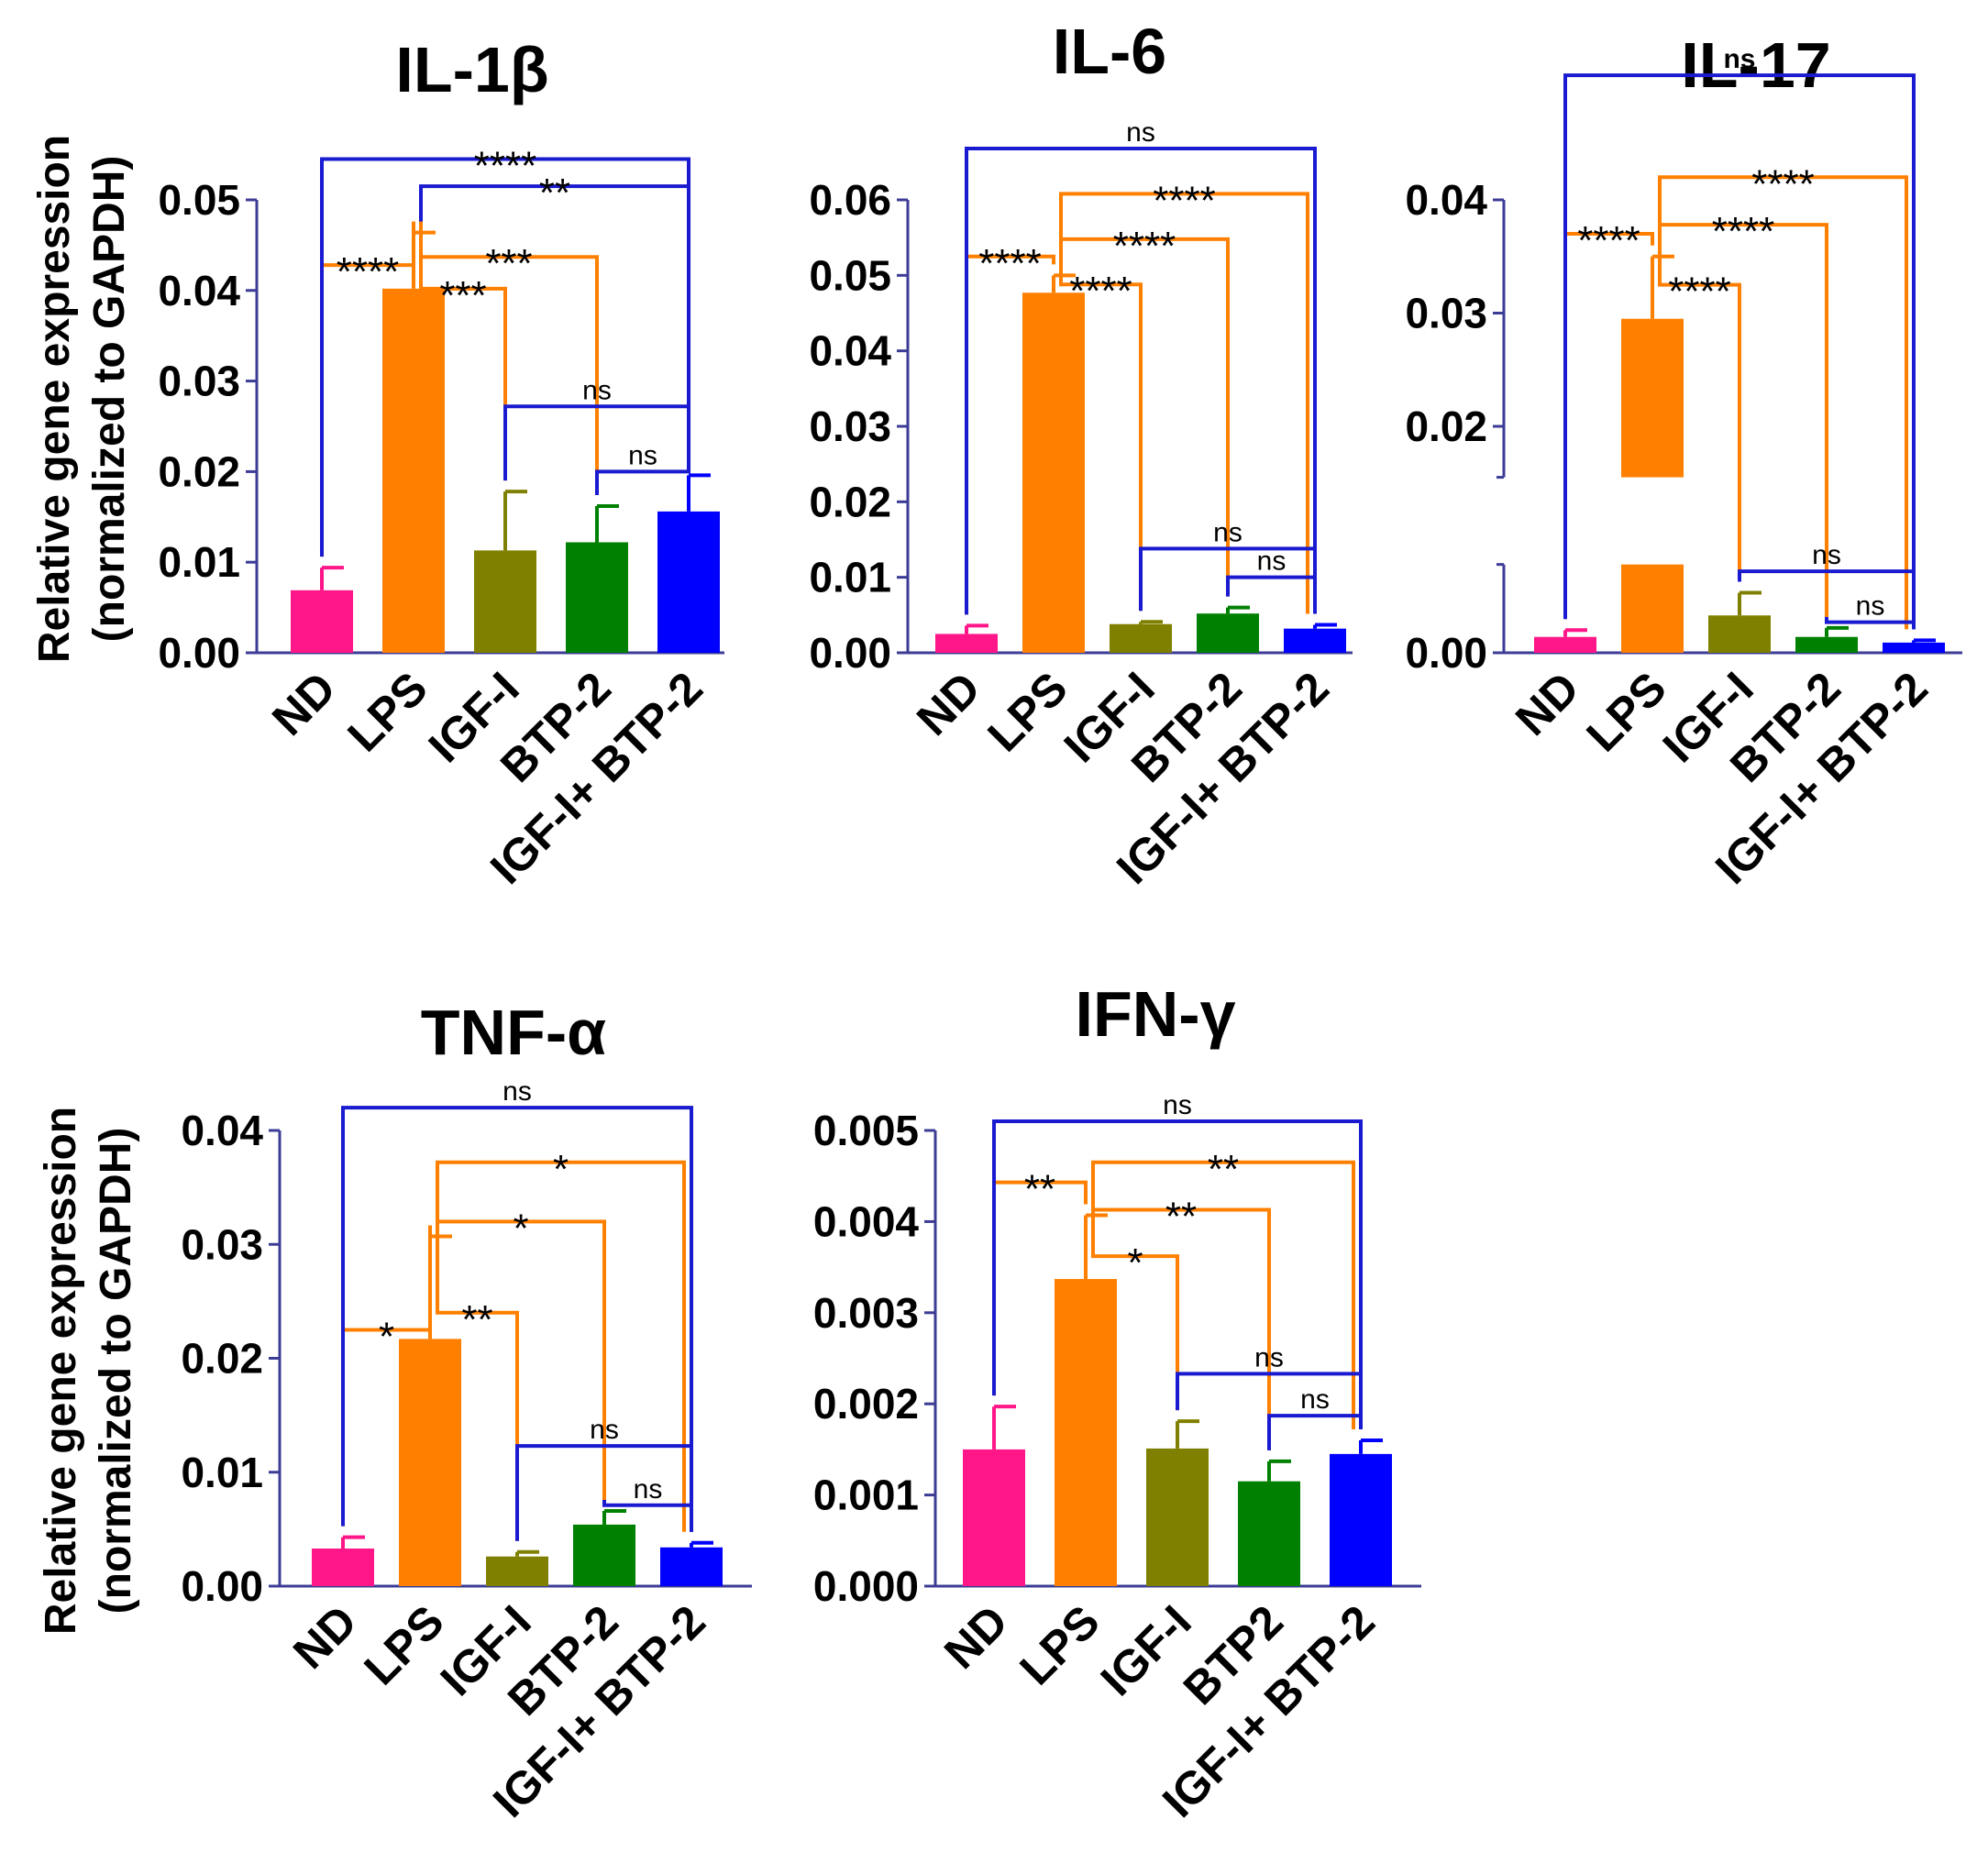 The height and width of the screenshot is (1863, 1988). Describe the element at coordinates (1156, 1014) in the screenshot. I see `chart-title: IFN-γ` at that location.